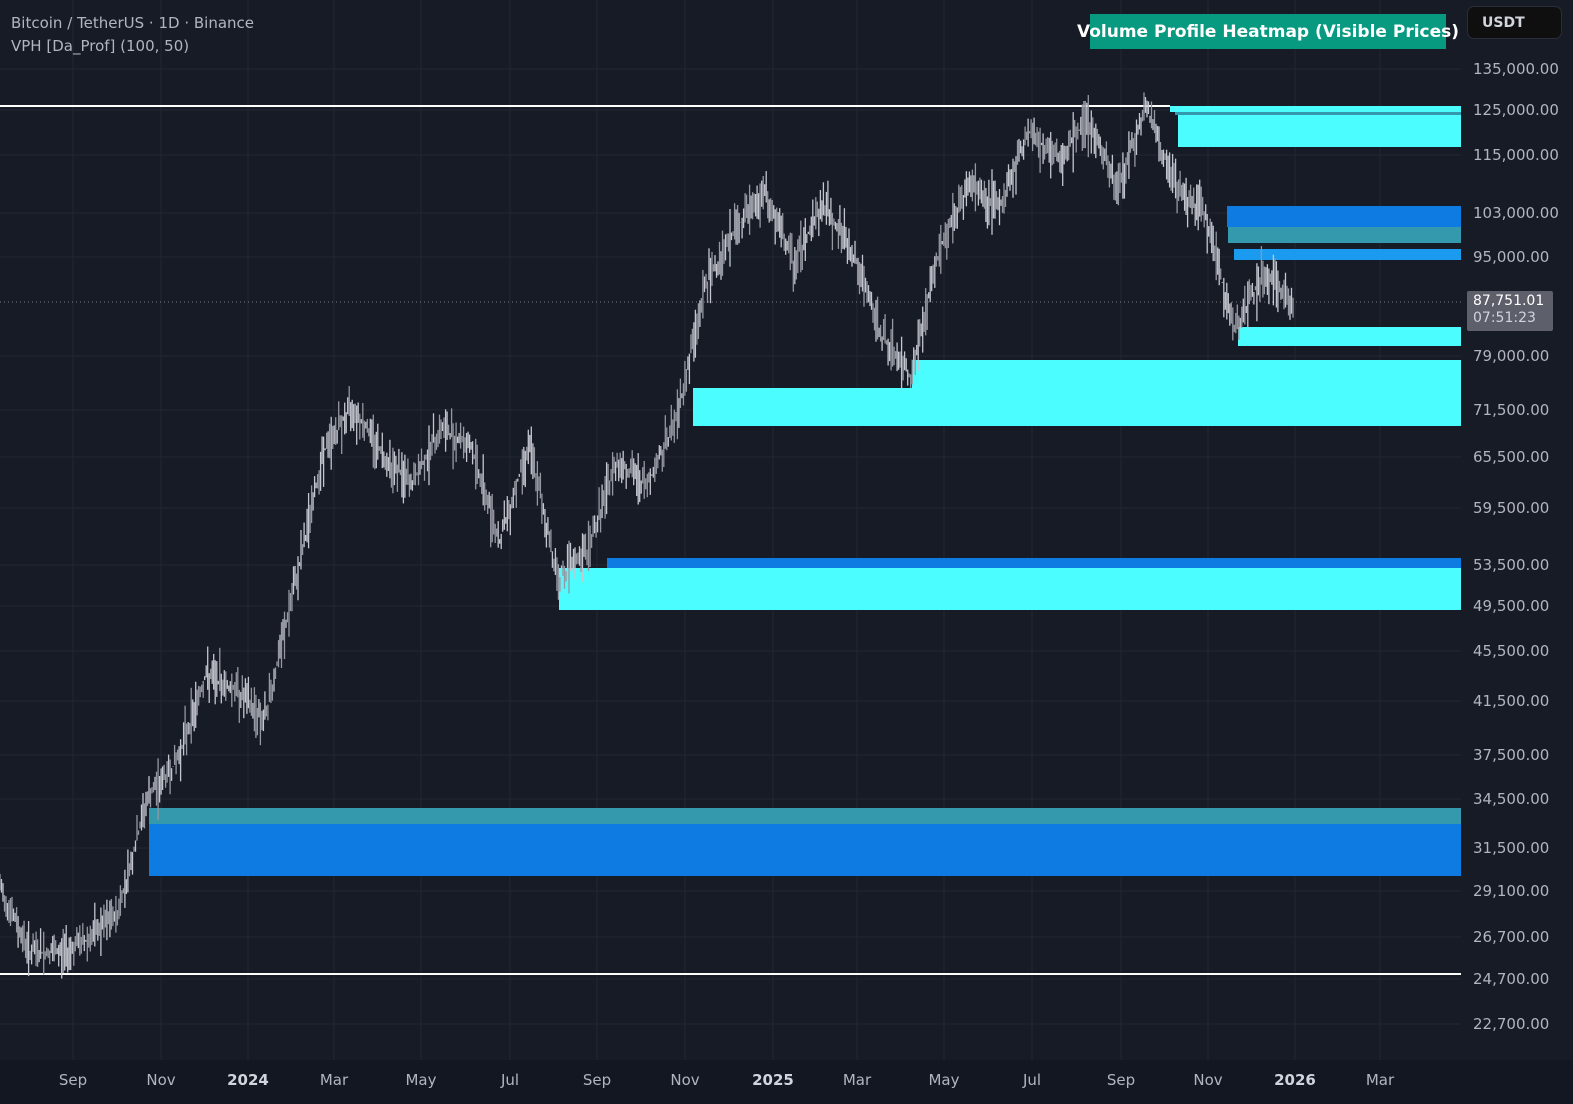 The width and height of the screenshot is (1573, 1104). What do you see at coordinates (1511, 651) in the screenshot?
I see `price-axis-label: 45,500.00` at bounding box center [1511, 651].